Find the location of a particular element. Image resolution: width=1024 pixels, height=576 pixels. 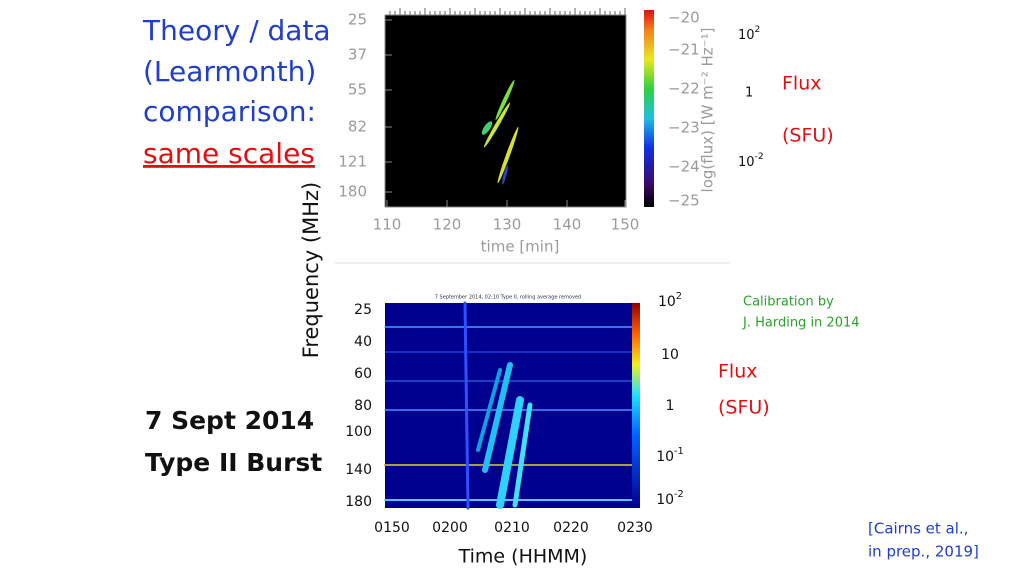

colorbar-tick-label: 10⁻² is located at coordinates (670, 498).